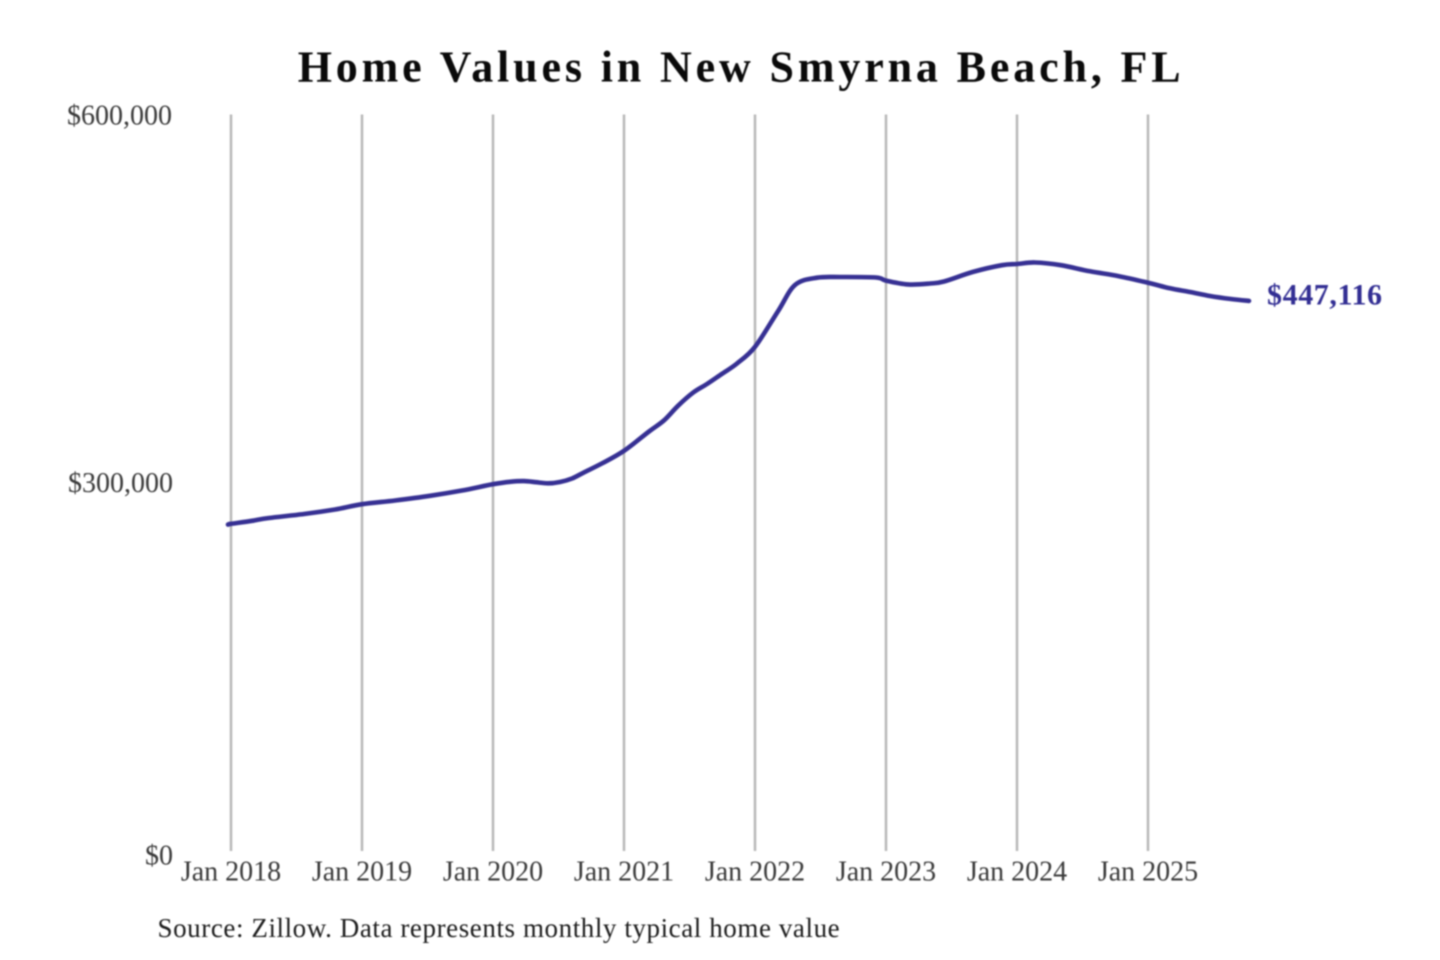  Describe the element at coordinates (741, 67) in the screenshot. I see `svg-text:Home Values in New Smyrna Beac: Home Values in New Smyrna Beach, FL` at that location.